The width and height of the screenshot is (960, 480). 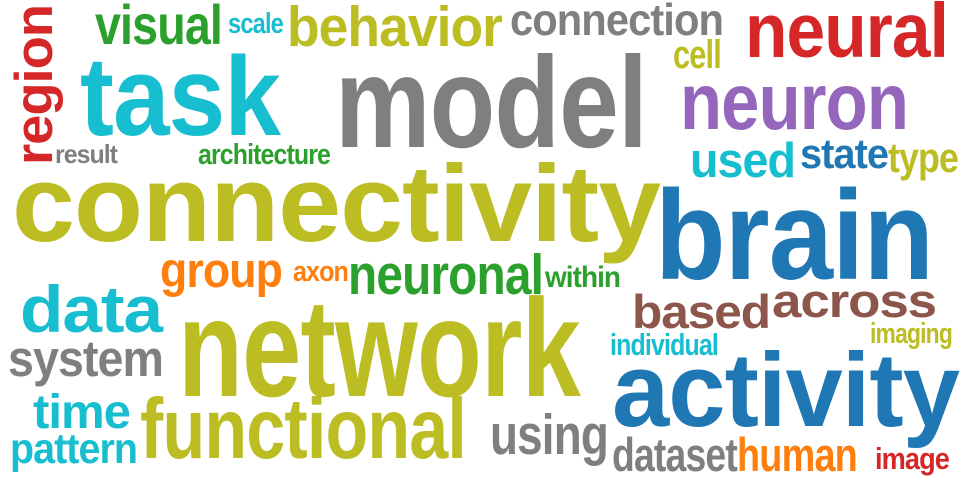 I want to click on word-architecture: architecture, so click(x=264, y=154).